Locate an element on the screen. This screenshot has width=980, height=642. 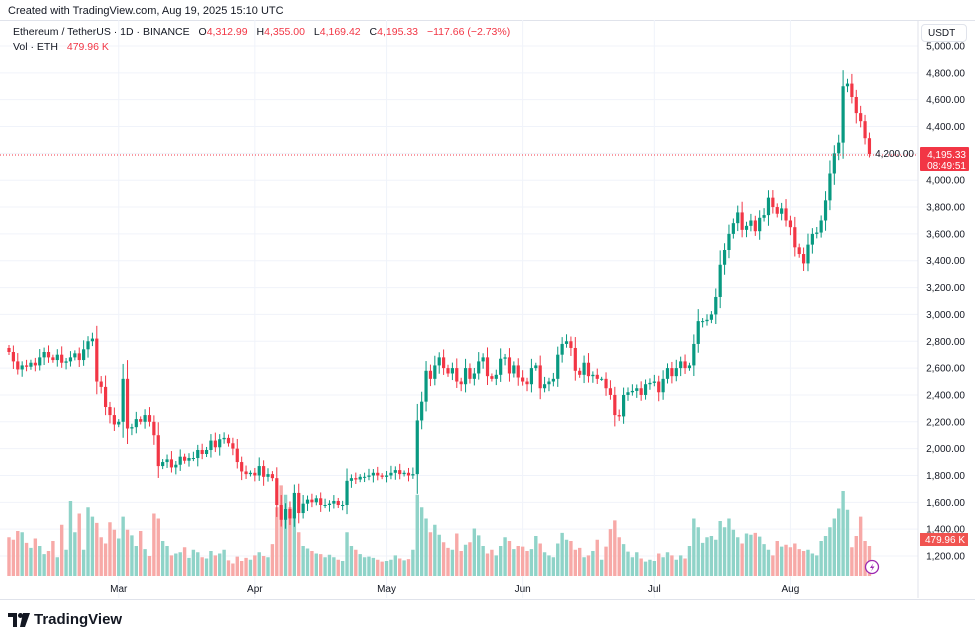
currency-button: USDT is located at coordinates (944, 33).